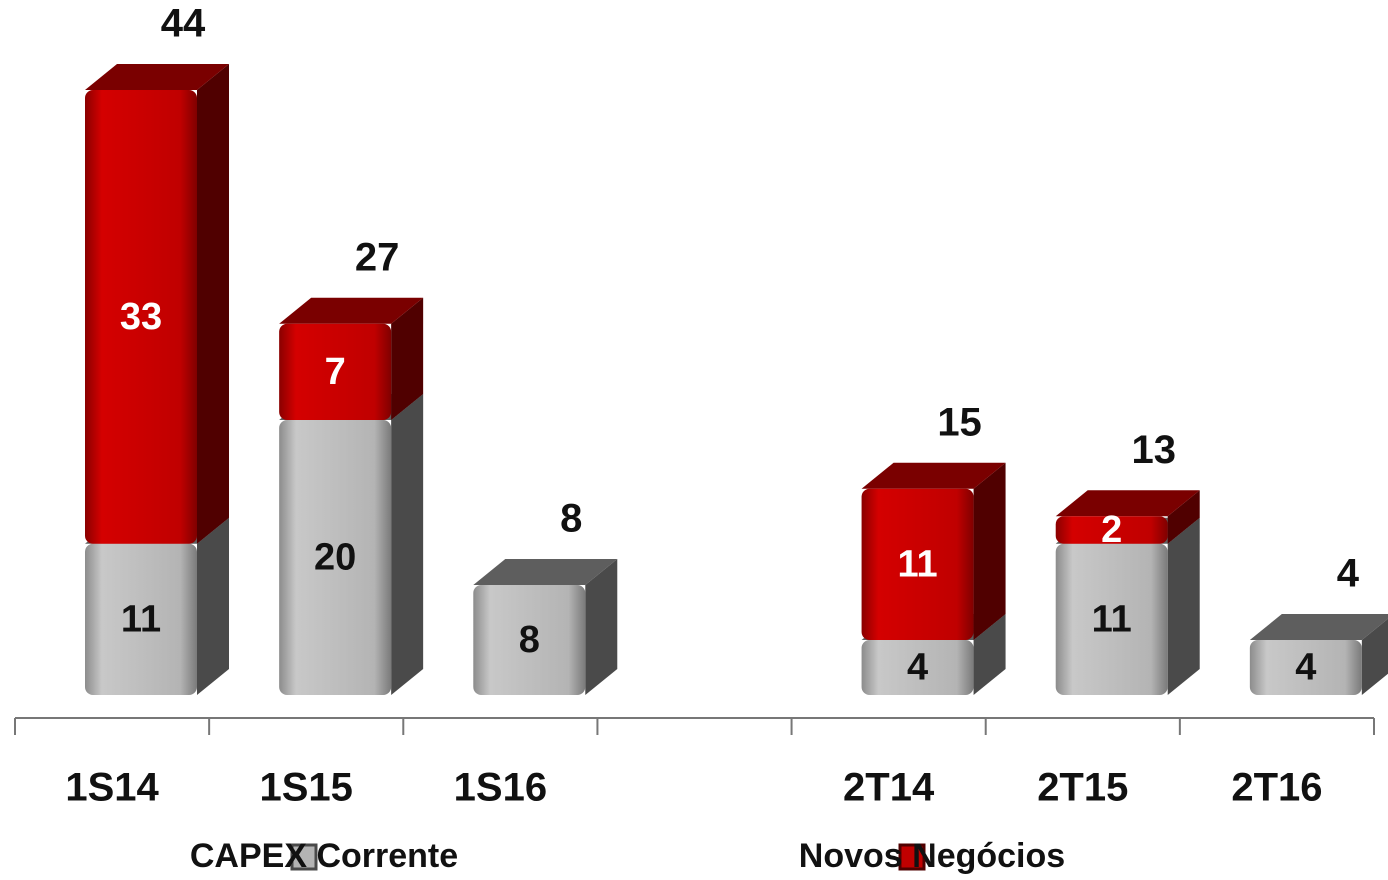  I want to click on total-label: 8, so click(571, 519).